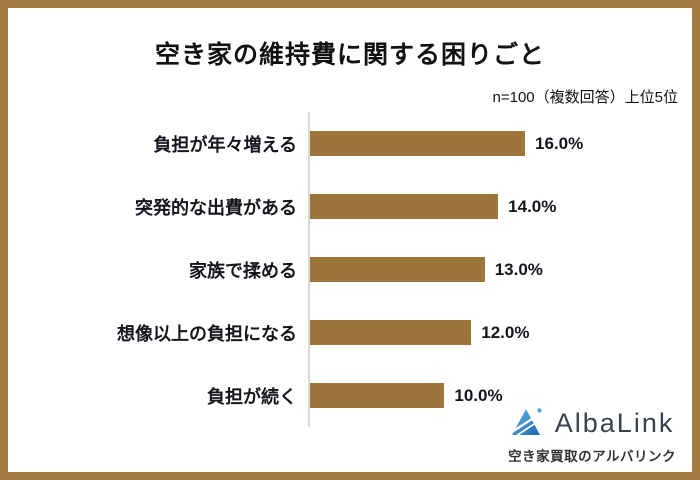 The height and width of the screenshot is (480, 700). What do you see at coordinates (614, 423) in the screenshot?
I see `albalink-wordmark: AlbaLink` at bounding box center [614, 423].